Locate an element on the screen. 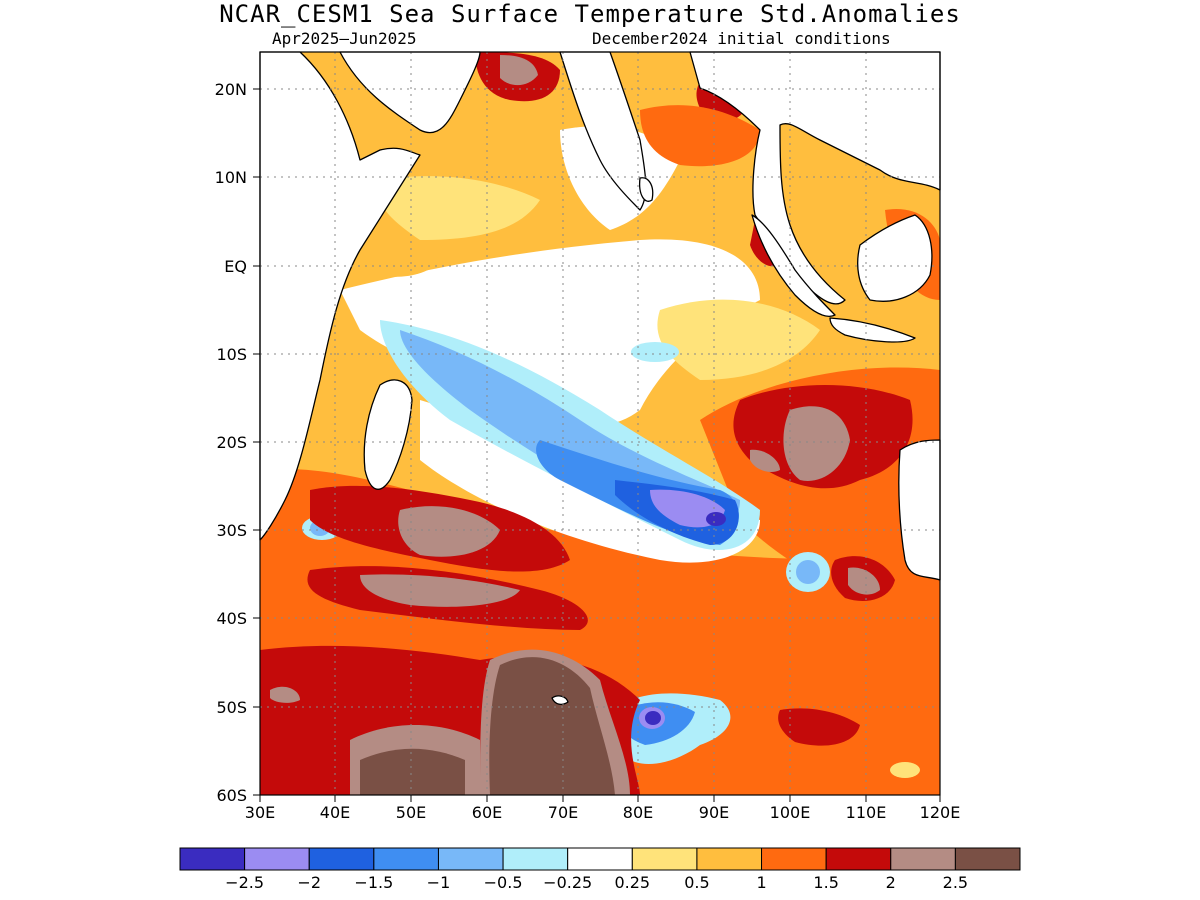  initial-conditions: December2024 initial conditions is located at coordinates (741, 38).